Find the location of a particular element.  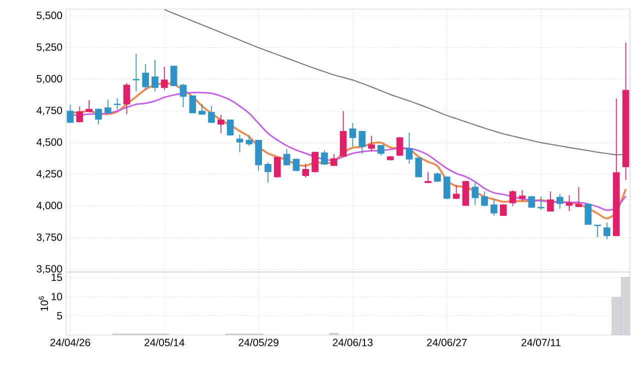

x-tick-label: 24/06/13 is located at coordinates (352, 342).